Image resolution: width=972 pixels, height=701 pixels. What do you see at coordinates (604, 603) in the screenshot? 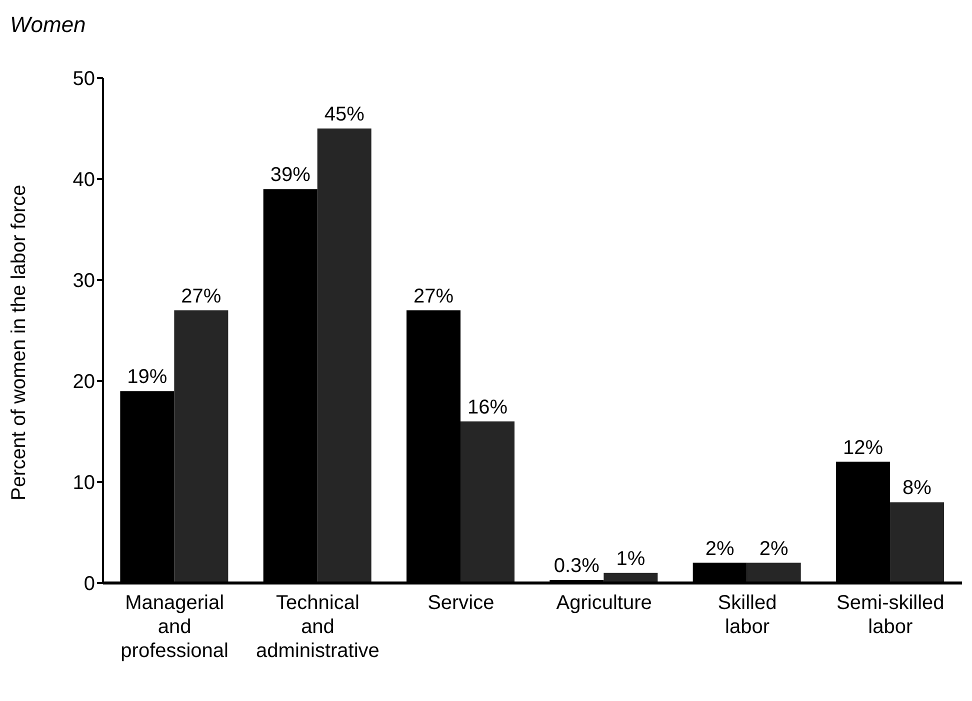
I see `x-tick-label: Agriculture` at bounding box center [604, 603].